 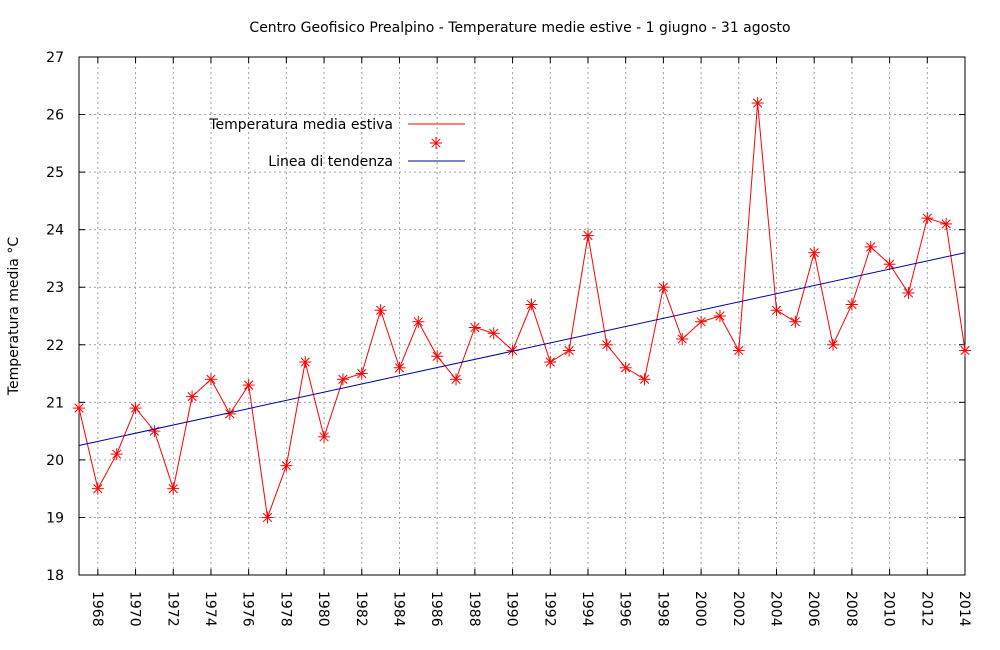 I want to click on x-tick-label: 1978, so click(x=285, y=609).